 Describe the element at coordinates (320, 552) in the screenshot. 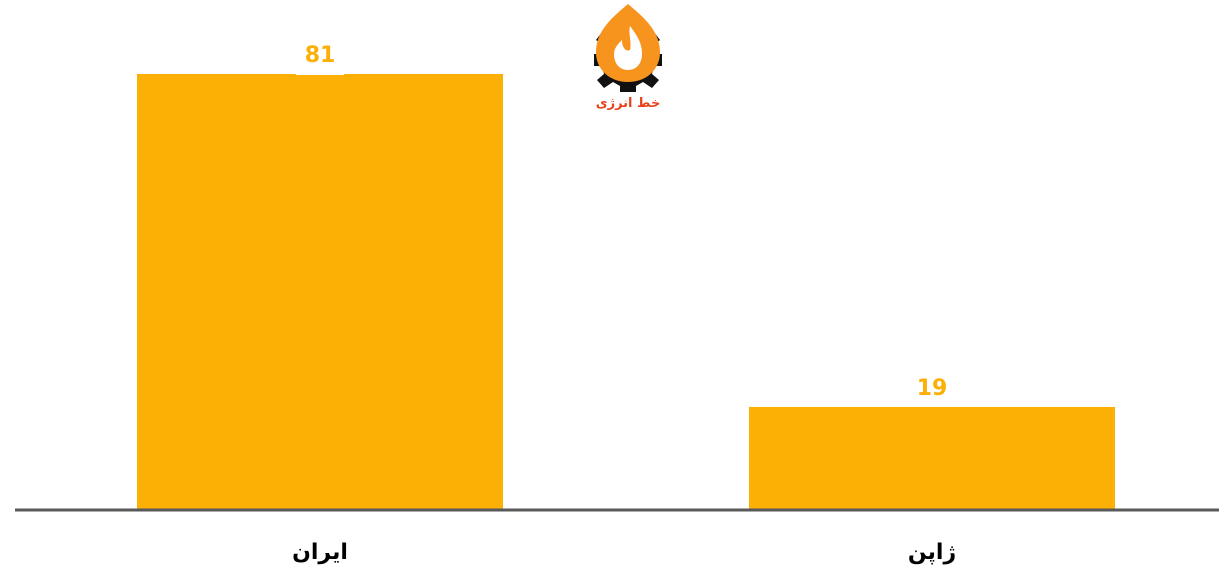

I see `category-label-0: ایران` at that location.